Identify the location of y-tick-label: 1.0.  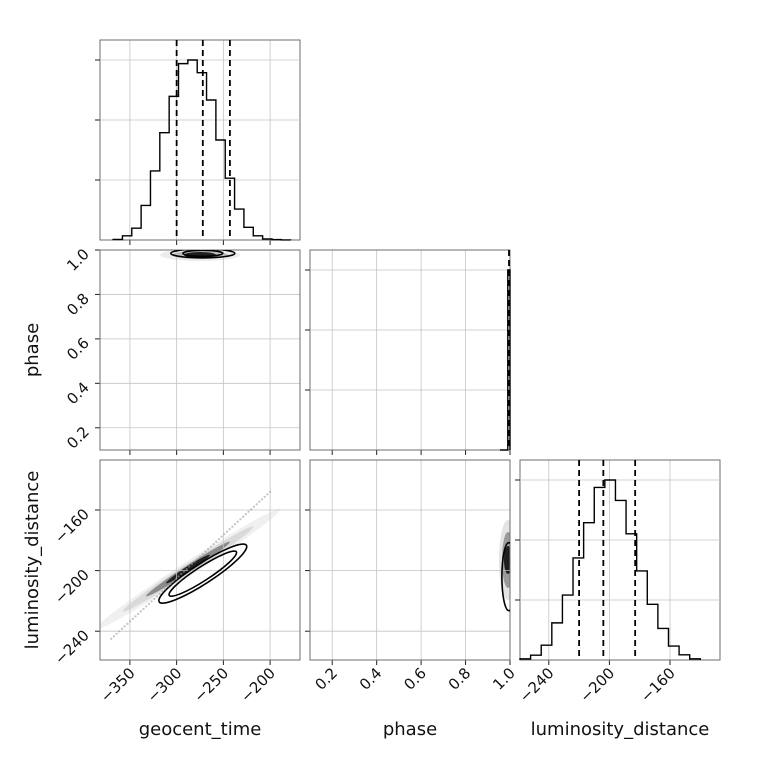
(78, 260).